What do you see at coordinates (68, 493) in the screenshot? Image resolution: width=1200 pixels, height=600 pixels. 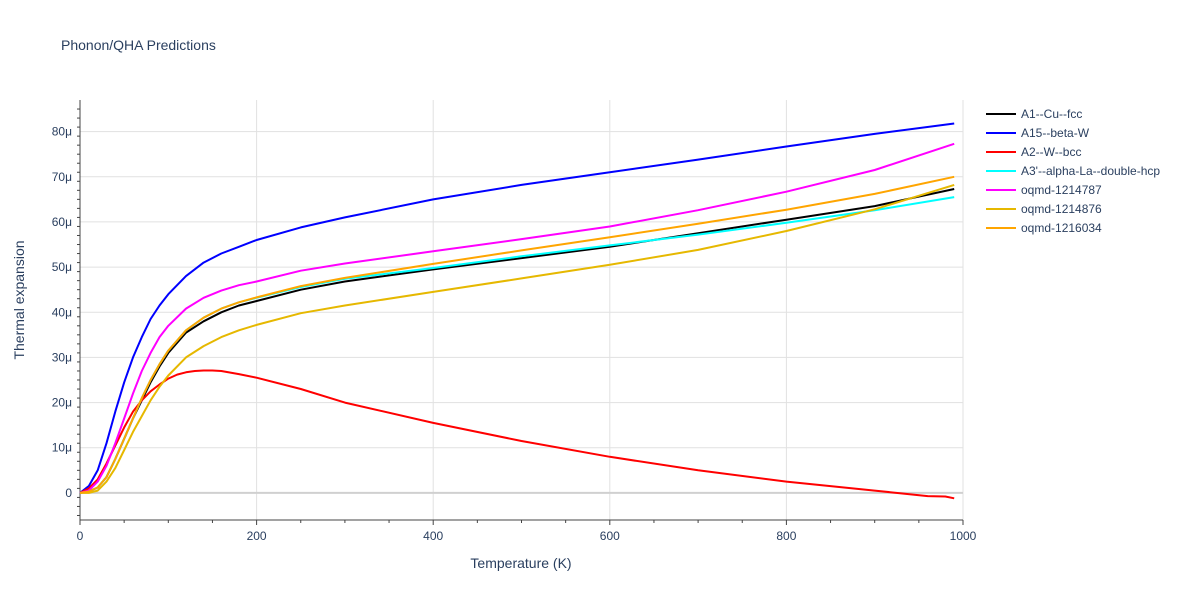 I see `y-tick-label: 0` at bounding box center [68, 493].